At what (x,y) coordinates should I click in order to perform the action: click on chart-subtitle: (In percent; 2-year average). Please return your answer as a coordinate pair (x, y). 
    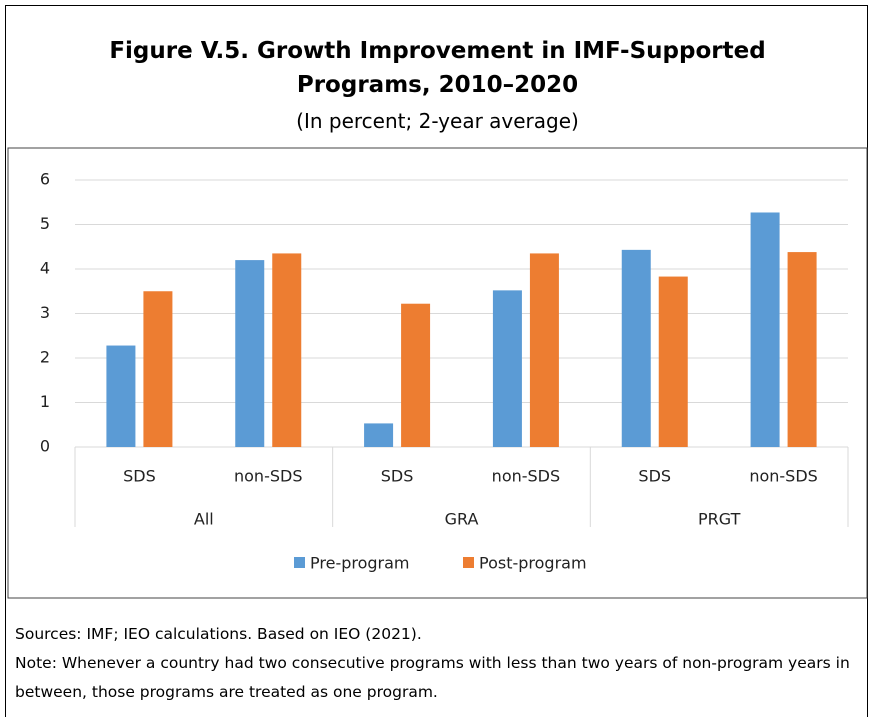
    Looking at the image, I should click on (437, 121).